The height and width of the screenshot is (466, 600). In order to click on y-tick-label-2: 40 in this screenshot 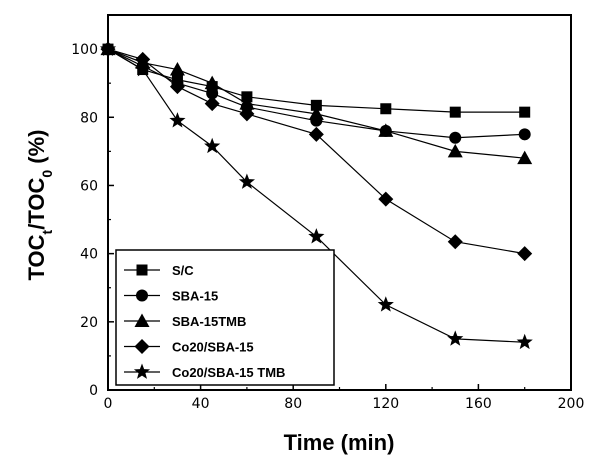, I will do `click(89, 255)`.